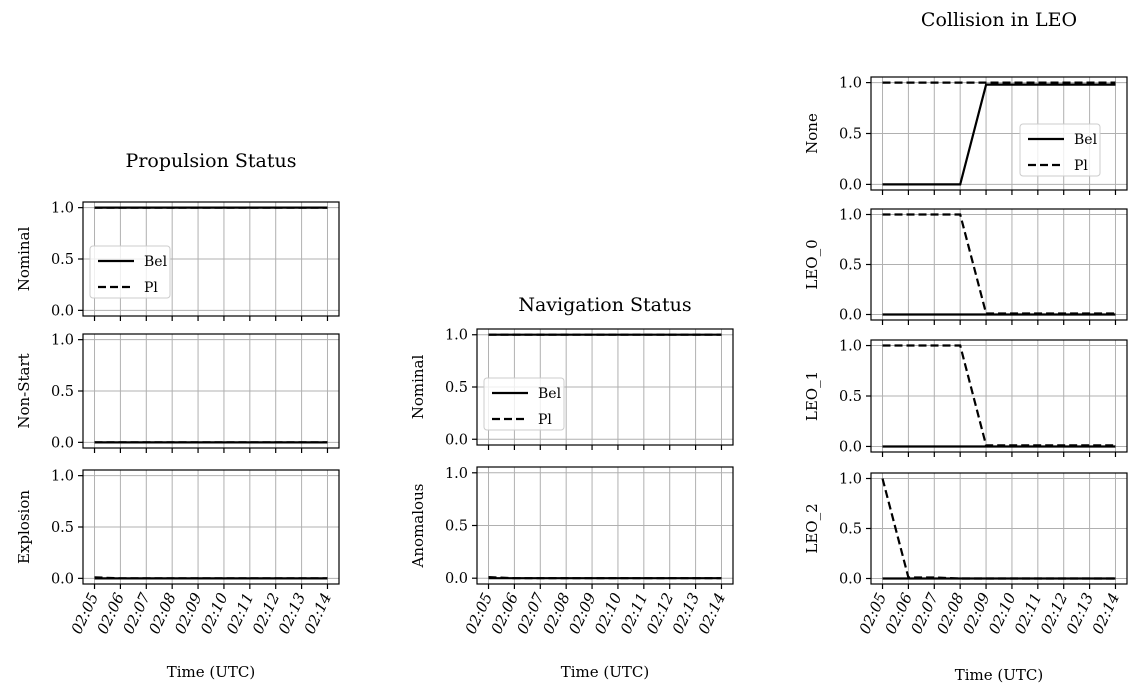 Image resolution: width=1132 pixels, height=686 pixels. I want to click on panel-title: Propulsion Status, so click(211, 161).